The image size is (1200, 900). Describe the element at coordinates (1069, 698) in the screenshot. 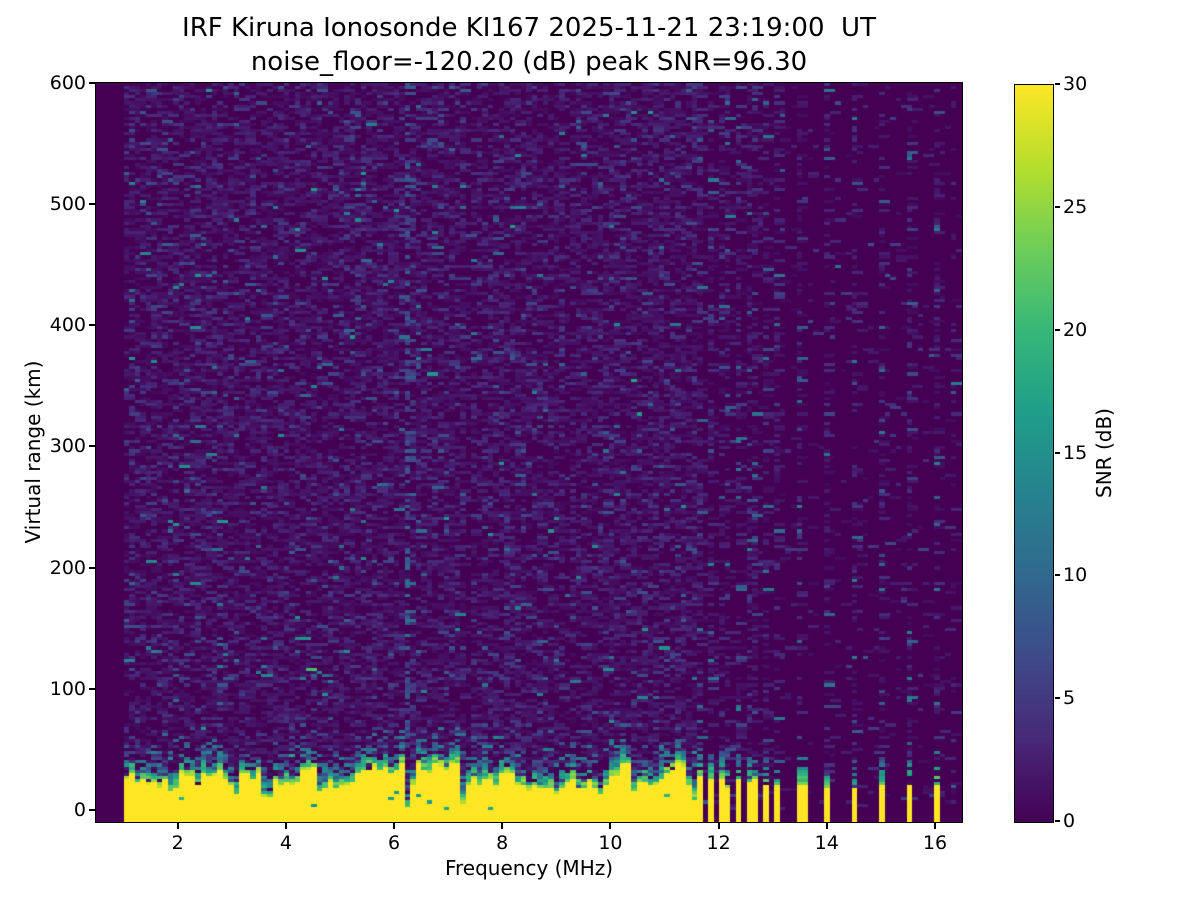

I see `colorbar-tick-label: 5` at that location.